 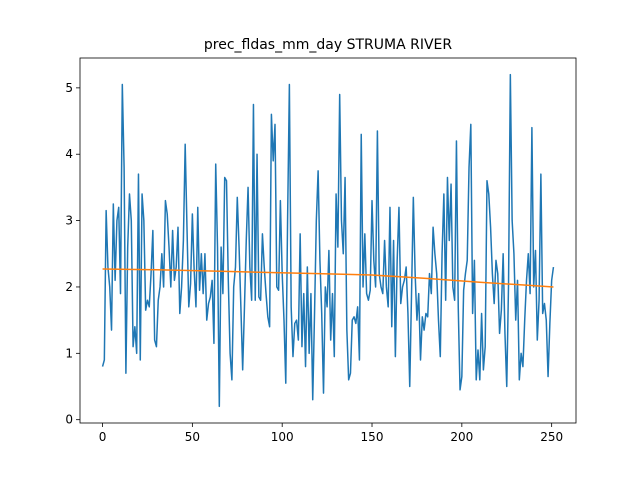 What do you see at coordinates (69, 420) in the screenshot?
I see `y-tick-label: 0` at bounding box center [69, 420].